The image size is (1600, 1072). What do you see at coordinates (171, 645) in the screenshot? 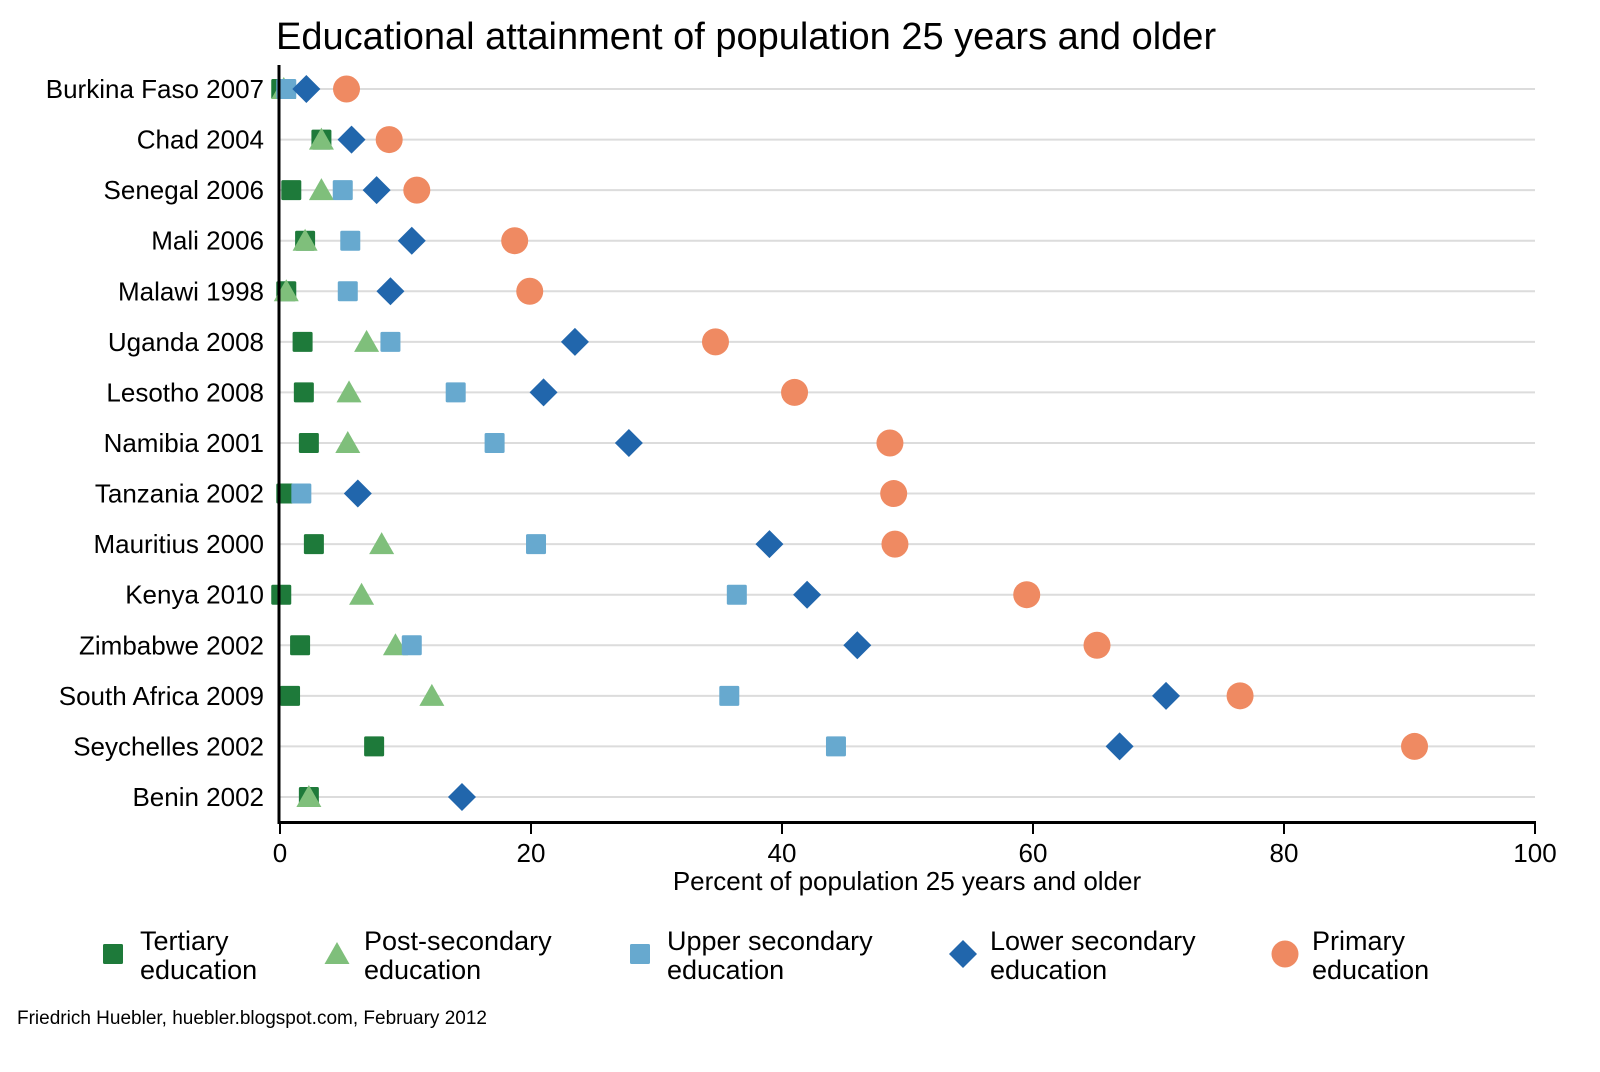
I see `y-tick-label: Zimbabwe 2002` at bounding box center [171, 645].